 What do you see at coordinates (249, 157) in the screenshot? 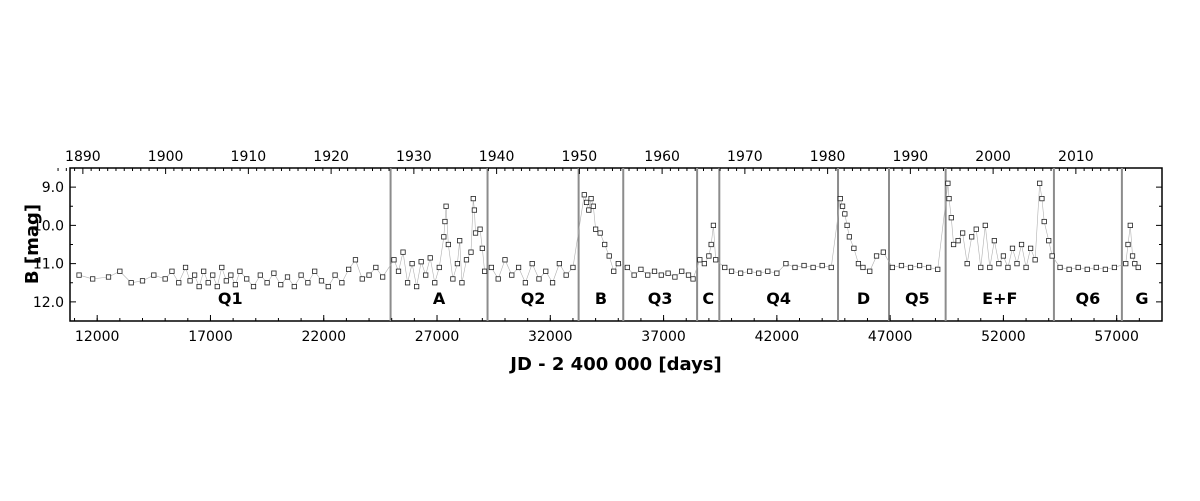
I see `top-tick-label: 1910` at bounding box center [249, 157].